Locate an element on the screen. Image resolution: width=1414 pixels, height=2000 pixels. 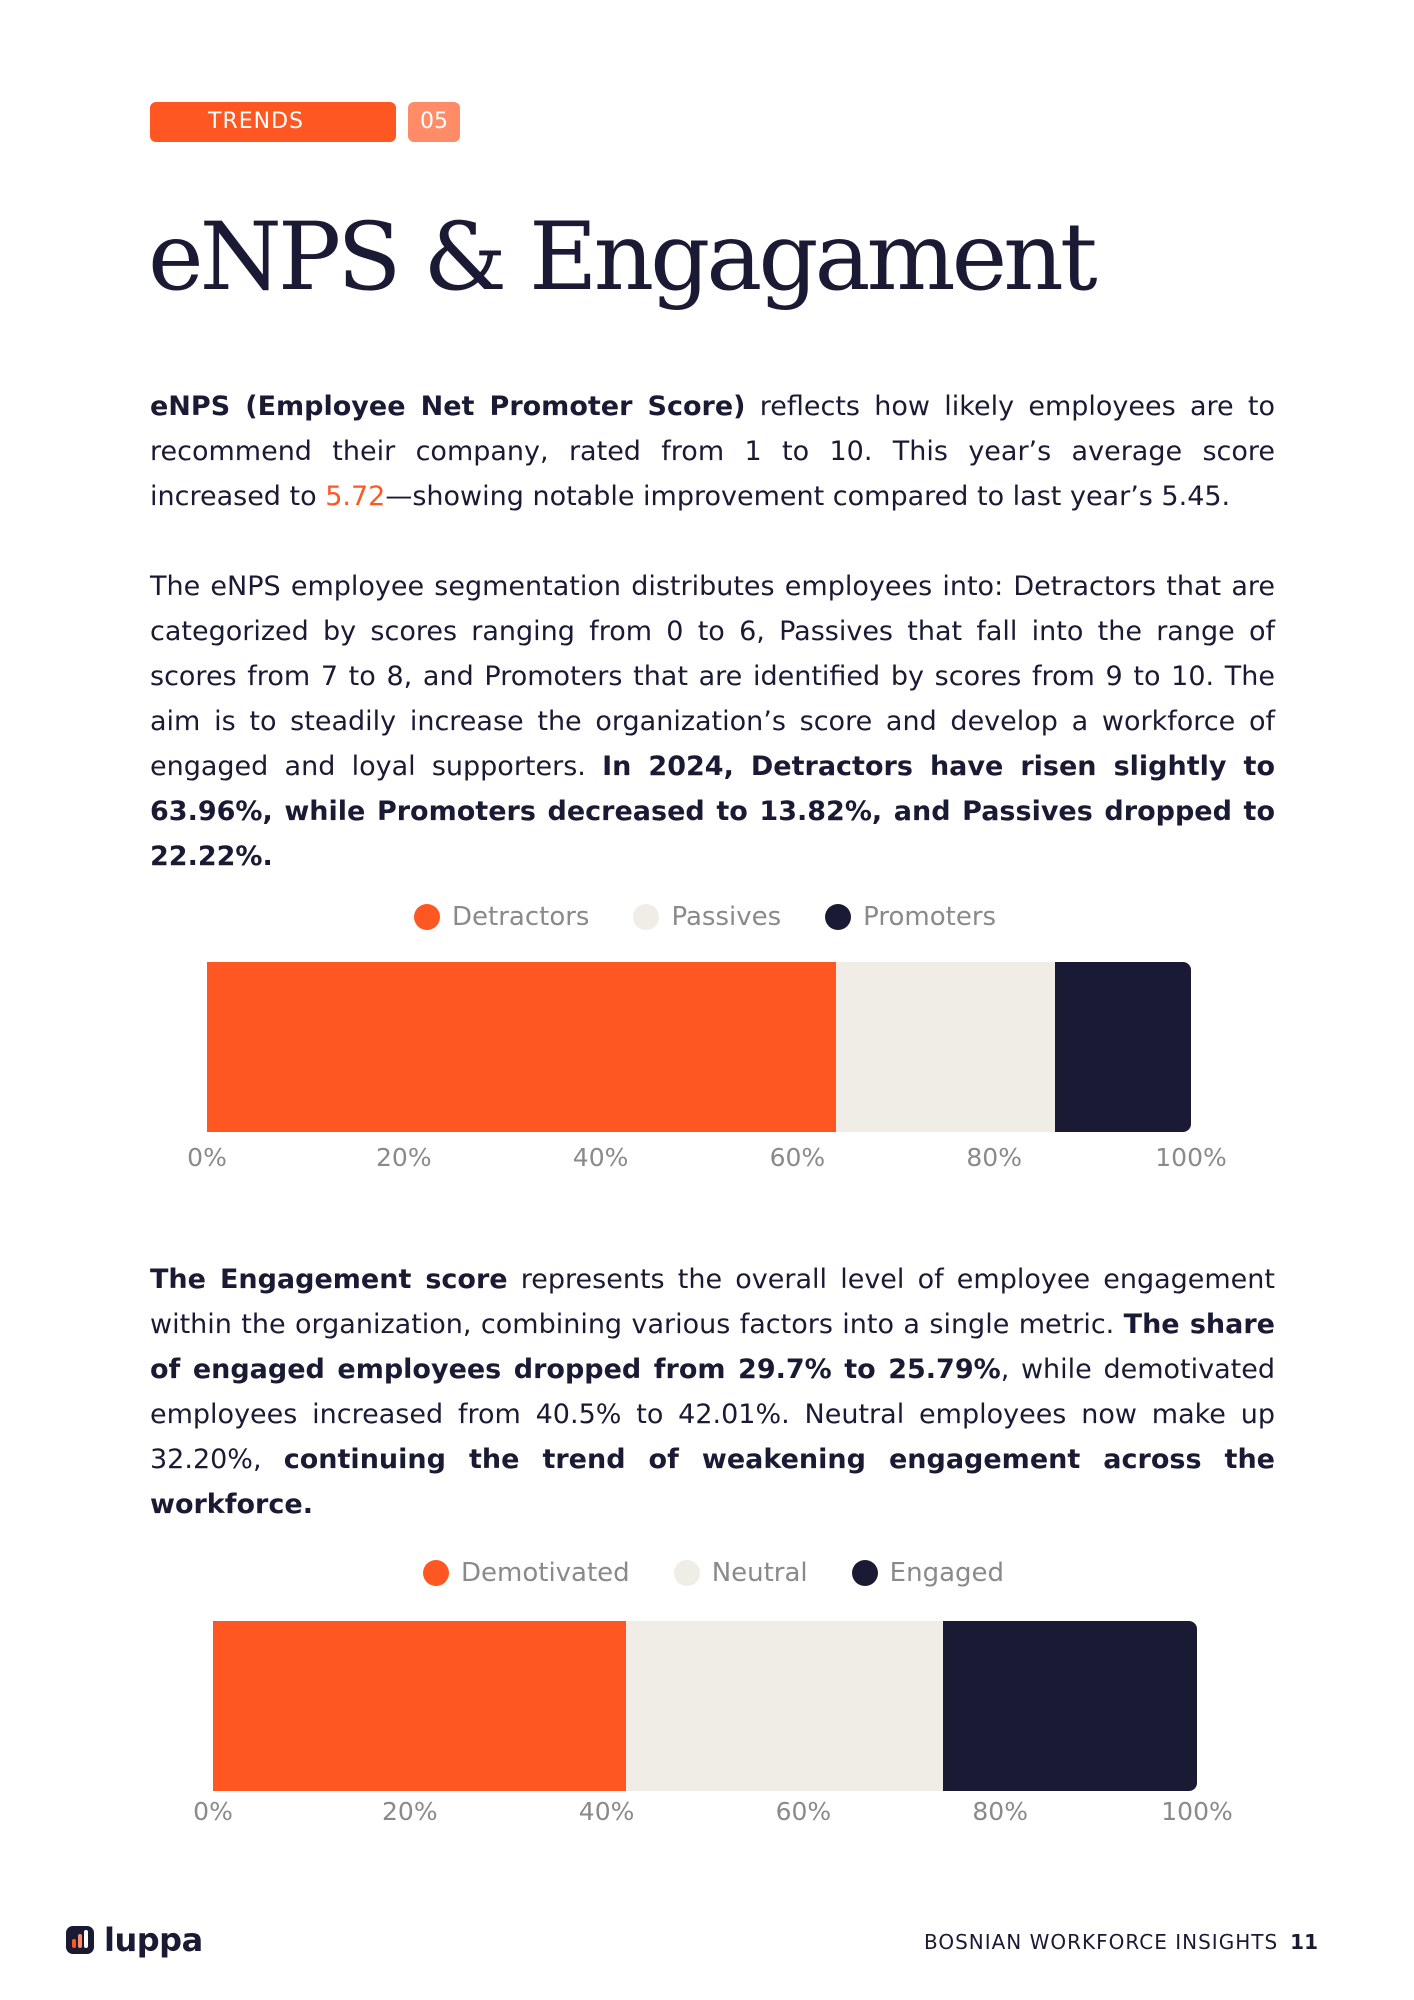
legend-item-demotivated: Demotivated is located at coordinates (526, 1573).